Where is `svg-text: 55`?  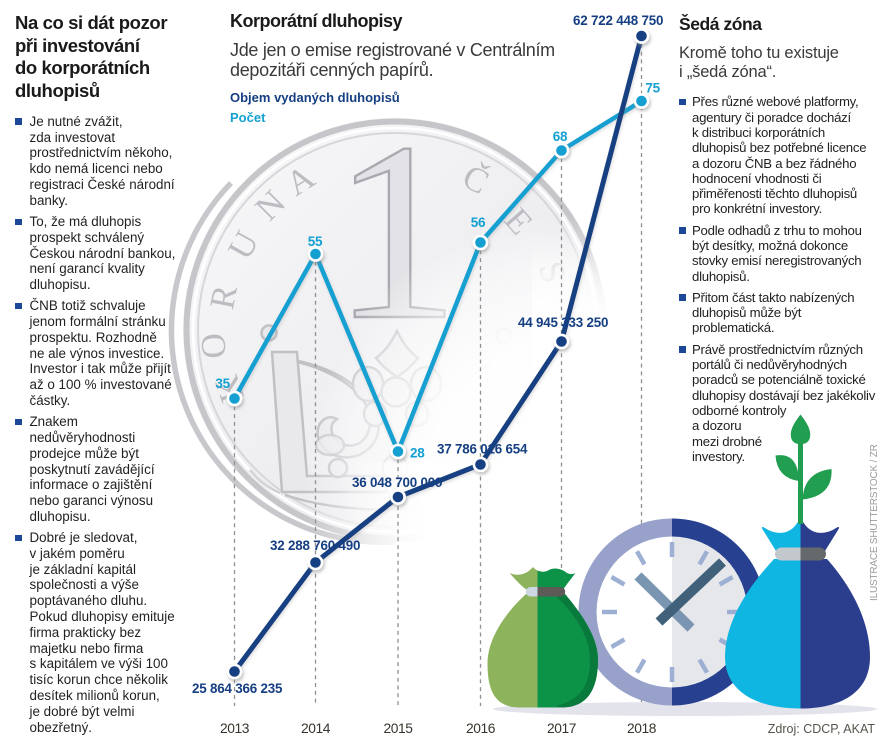
svg-text: 55 is located at coordinates (315, 241).